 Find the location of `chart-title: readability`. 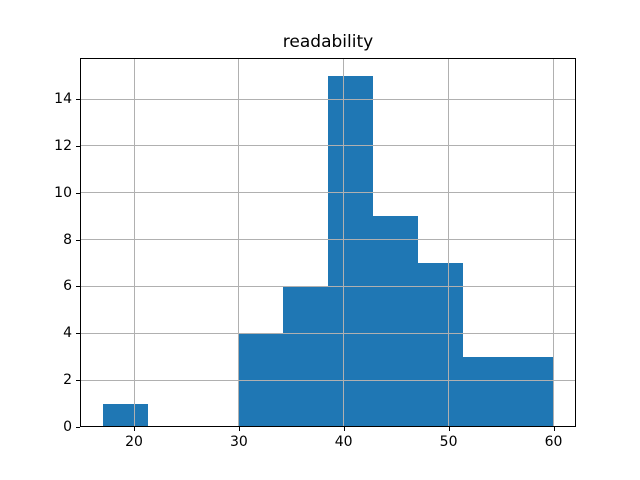

chart-title: readability is located at coordinates (328, 42).